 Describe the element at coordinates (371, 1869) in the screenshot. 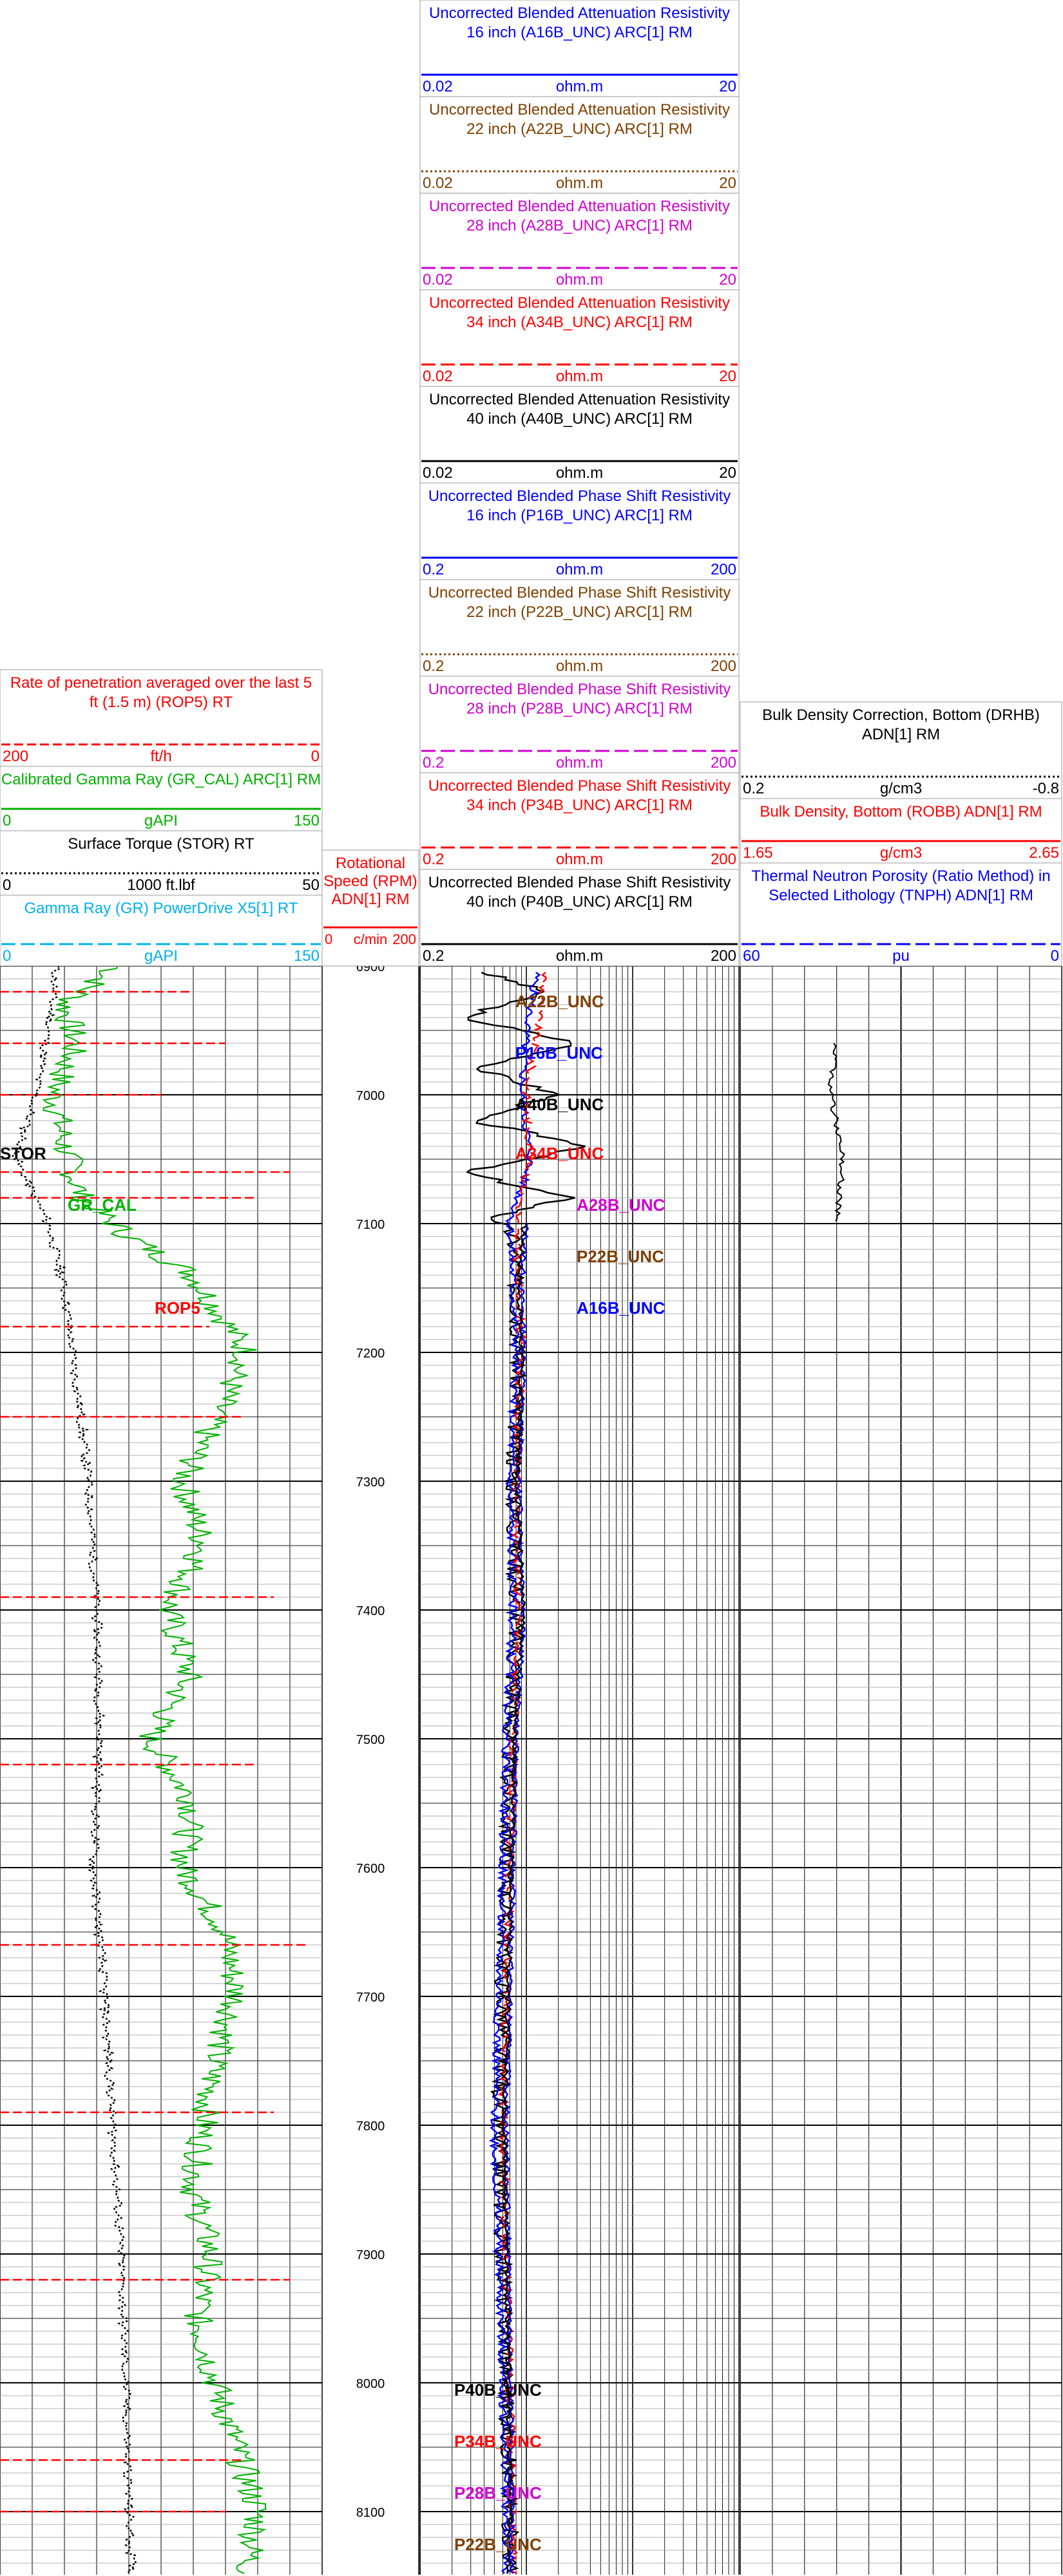

I see `depth-tick-label: 7600` at that location.